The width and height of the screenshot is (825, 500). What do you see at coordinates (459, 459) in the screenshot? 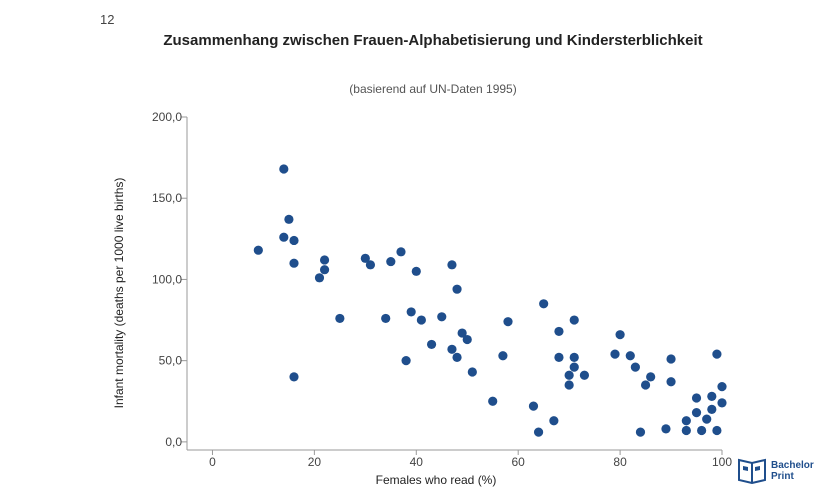
I see `x-axis: 0 20 40 60 80 100` at bounding box center [459, 459].